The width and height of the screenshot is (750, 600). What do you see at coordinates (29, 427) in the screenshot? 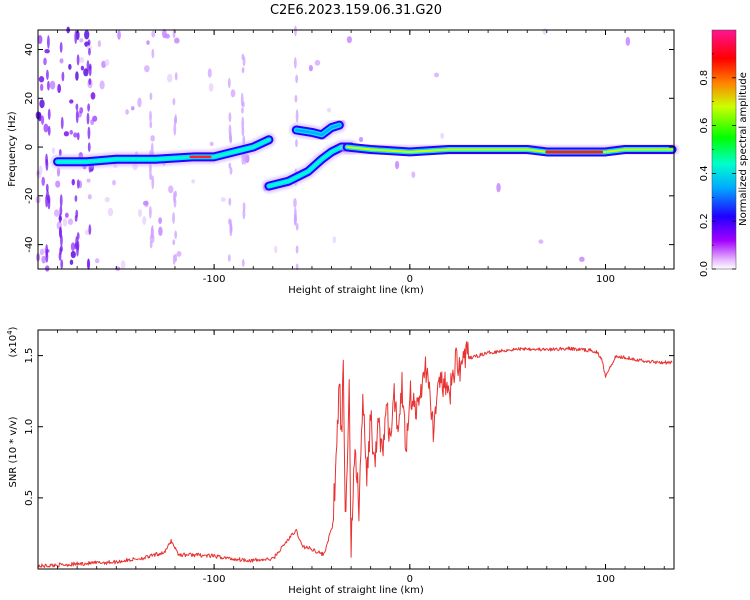
I see `snr-y-tick-label: 1.0` at bounding box center [29, 427].